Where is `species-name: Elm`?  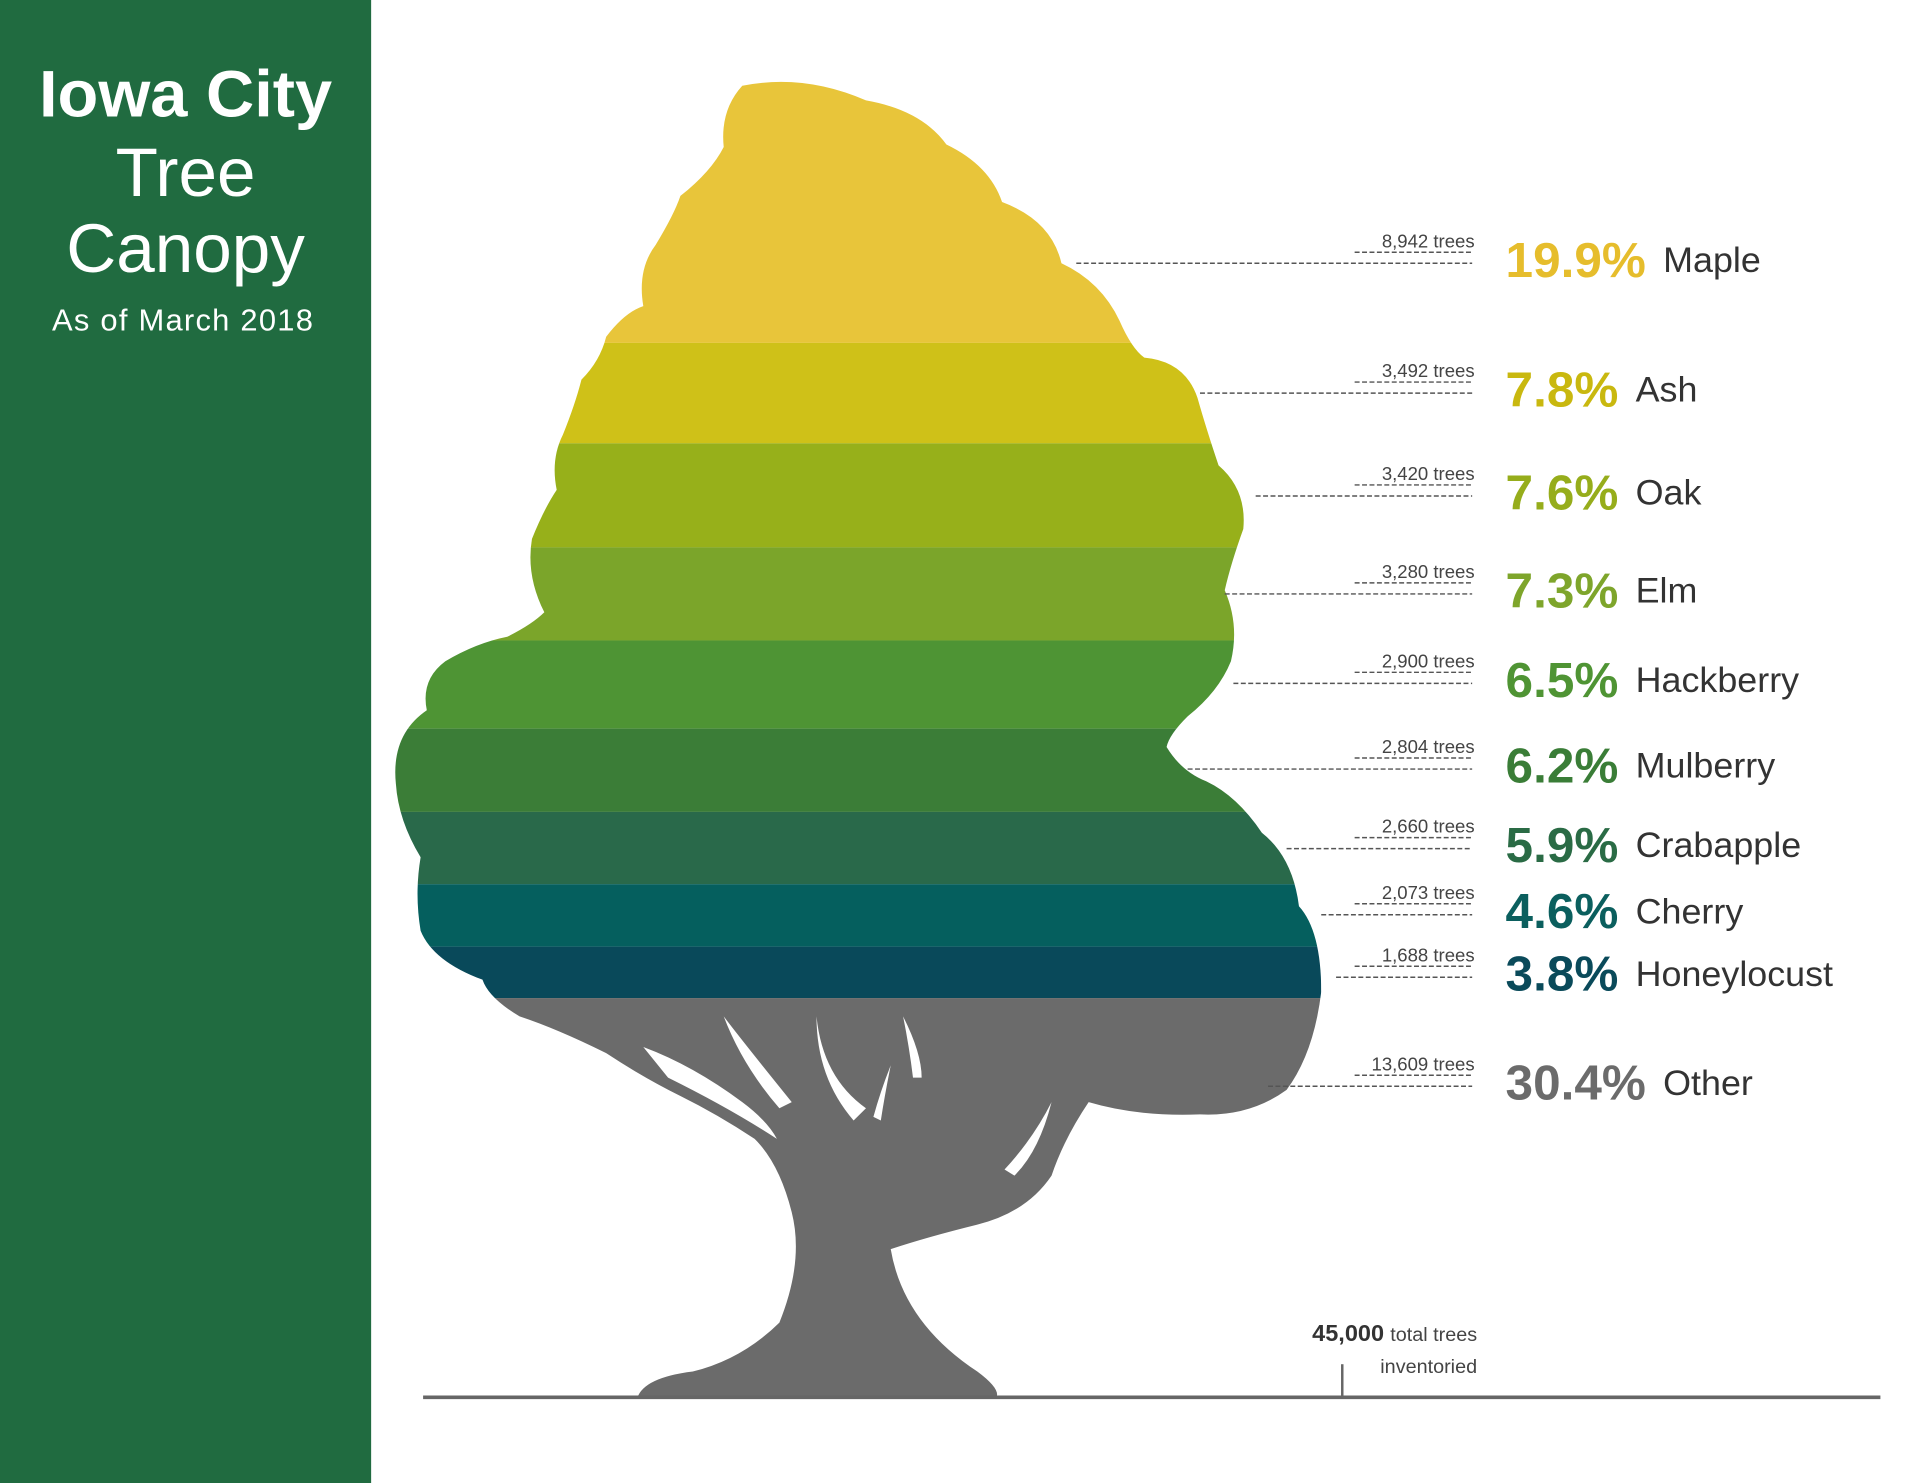
species-name: Elm is located at coordinates (1667, 591).